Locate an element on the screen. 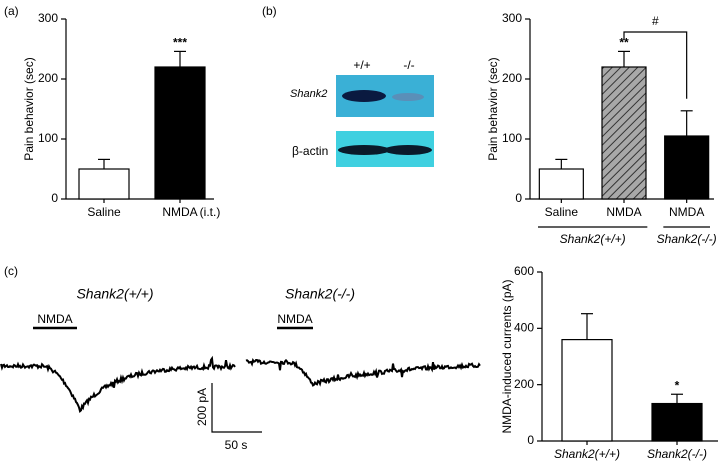 This screenshot has width=724, height=464. y-tick-label: 400 is located at coordinates (524, 328).